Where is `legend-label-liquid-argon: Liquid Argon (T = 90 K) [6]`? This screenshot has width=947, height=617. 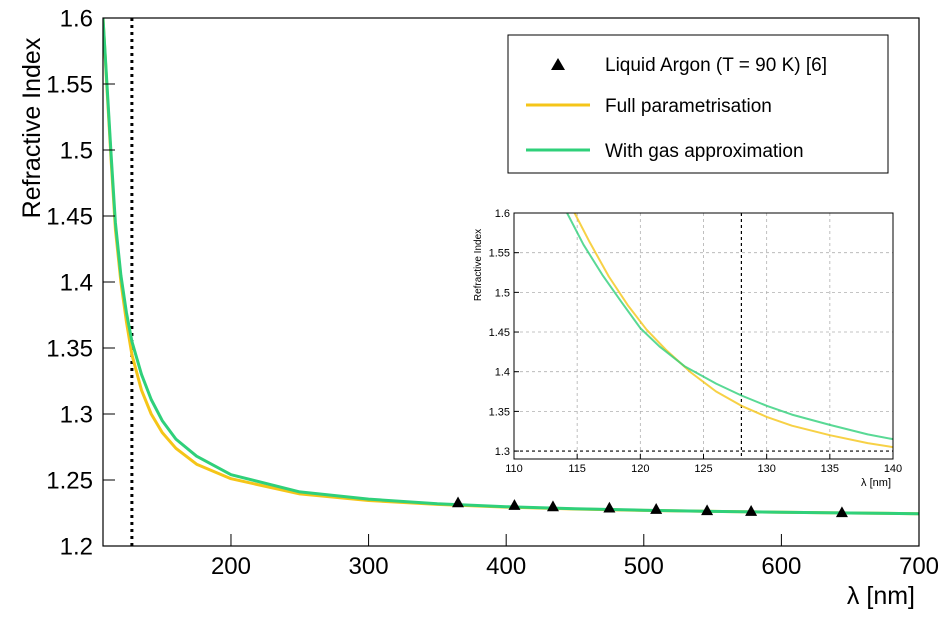
legend-label-liquid-argon: Liquid Argon (T = 90 K) [6] is located at coordinates (716, 65).